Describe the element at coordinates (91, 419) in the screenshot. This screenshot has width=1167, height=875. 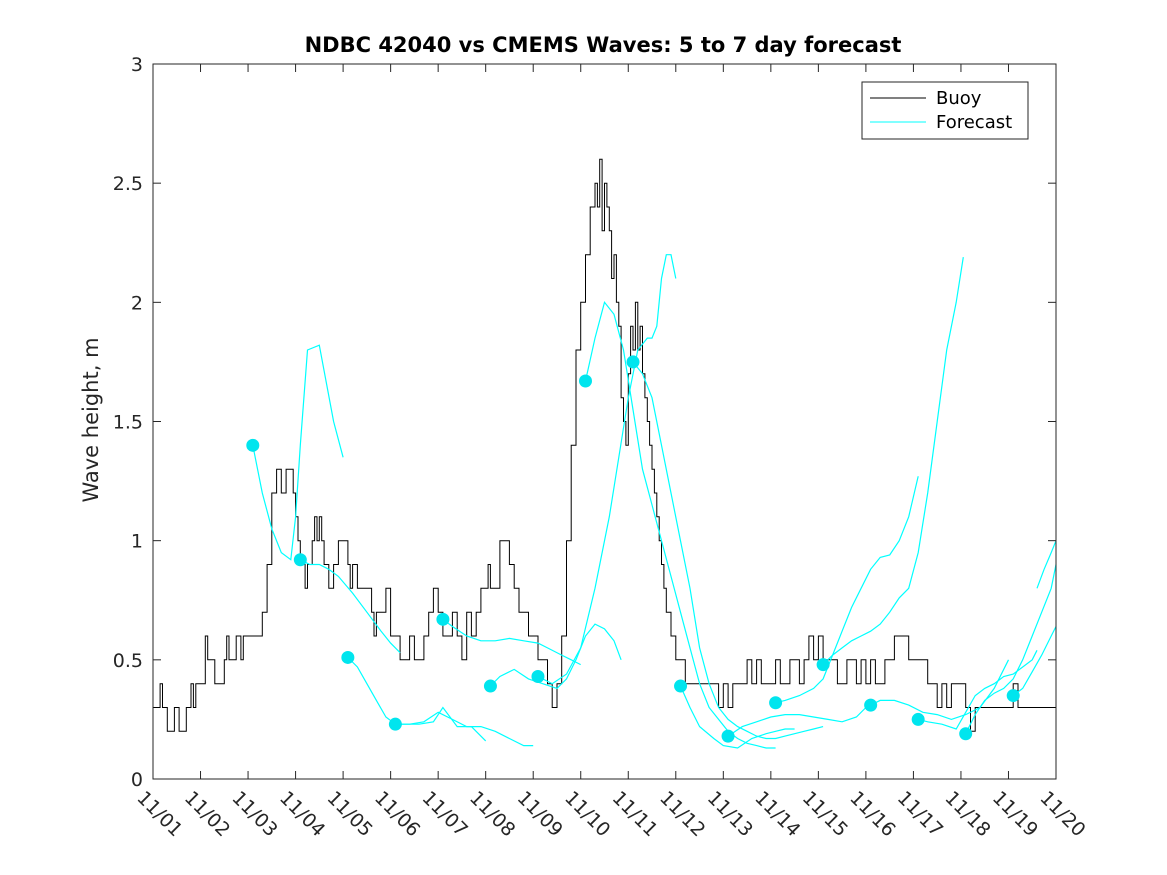
I see `y-axis-label: Wave height, m` at that location.